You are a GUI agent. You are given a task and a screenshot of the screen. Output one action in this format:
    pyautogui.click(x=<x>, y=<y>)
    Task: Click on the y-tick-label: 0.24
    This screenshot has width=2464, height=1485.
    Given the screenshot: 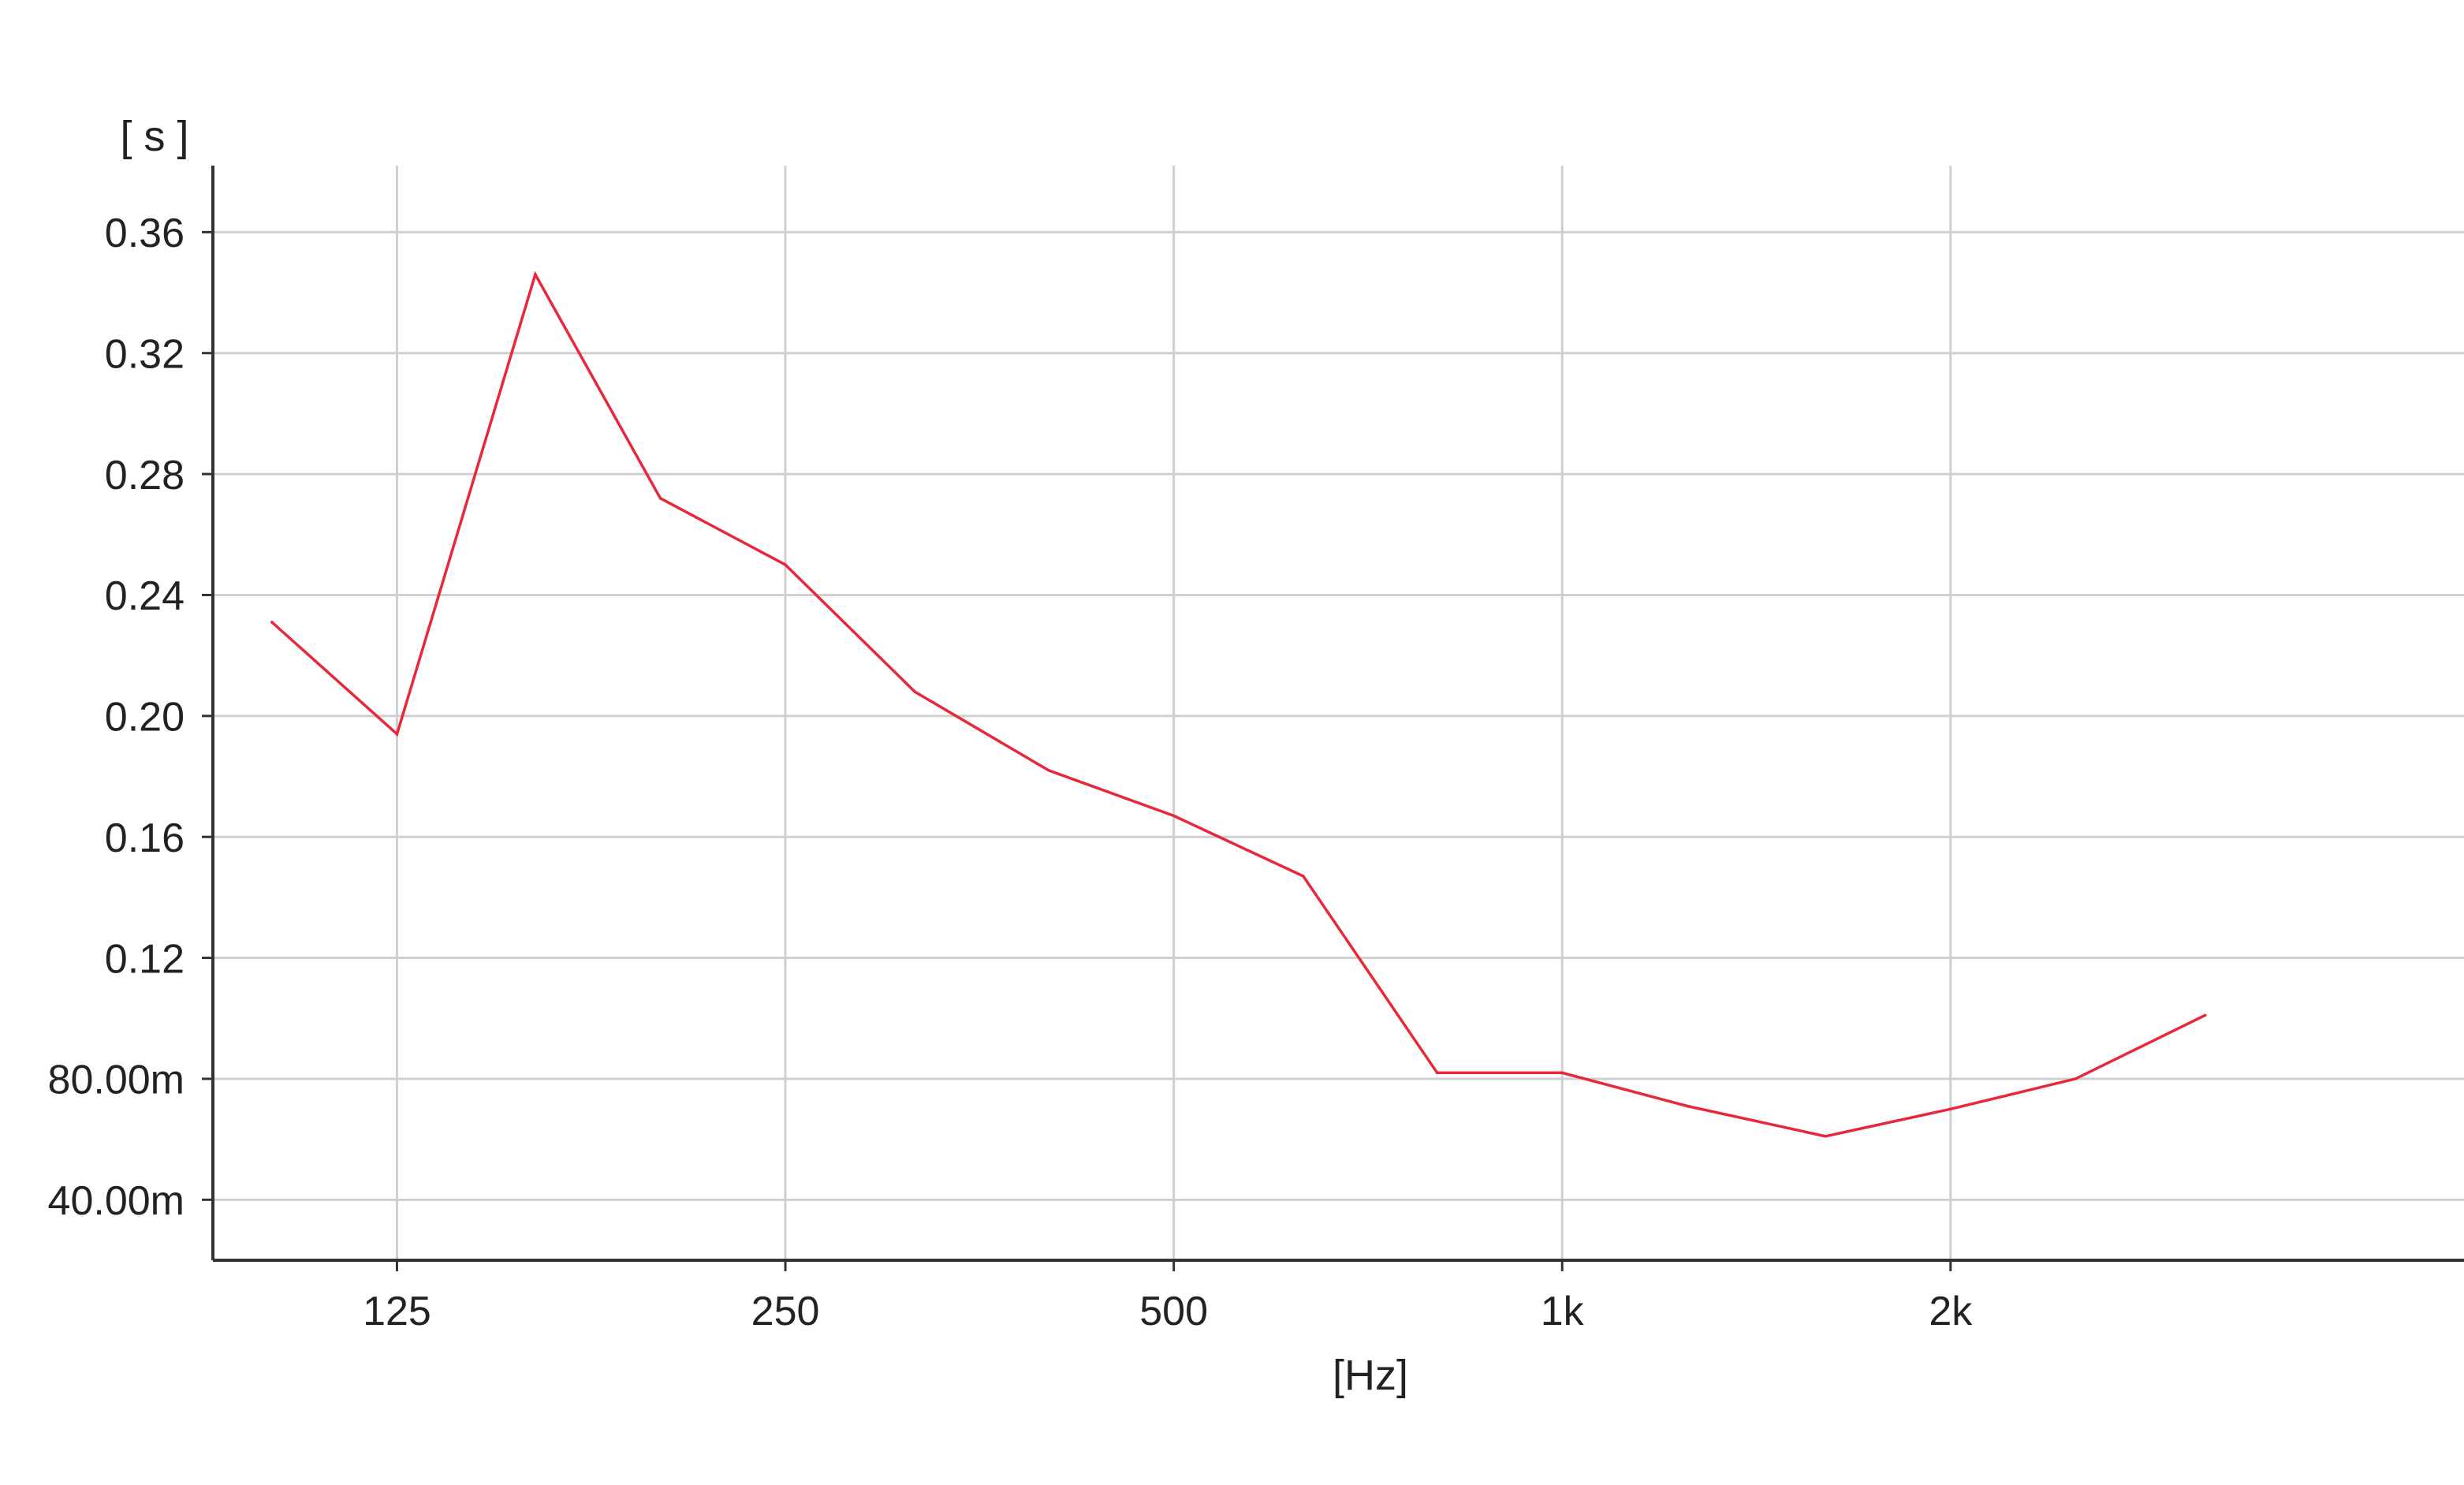 What is the action you would take?
    pyautogui.click(x=145, y=596)
    